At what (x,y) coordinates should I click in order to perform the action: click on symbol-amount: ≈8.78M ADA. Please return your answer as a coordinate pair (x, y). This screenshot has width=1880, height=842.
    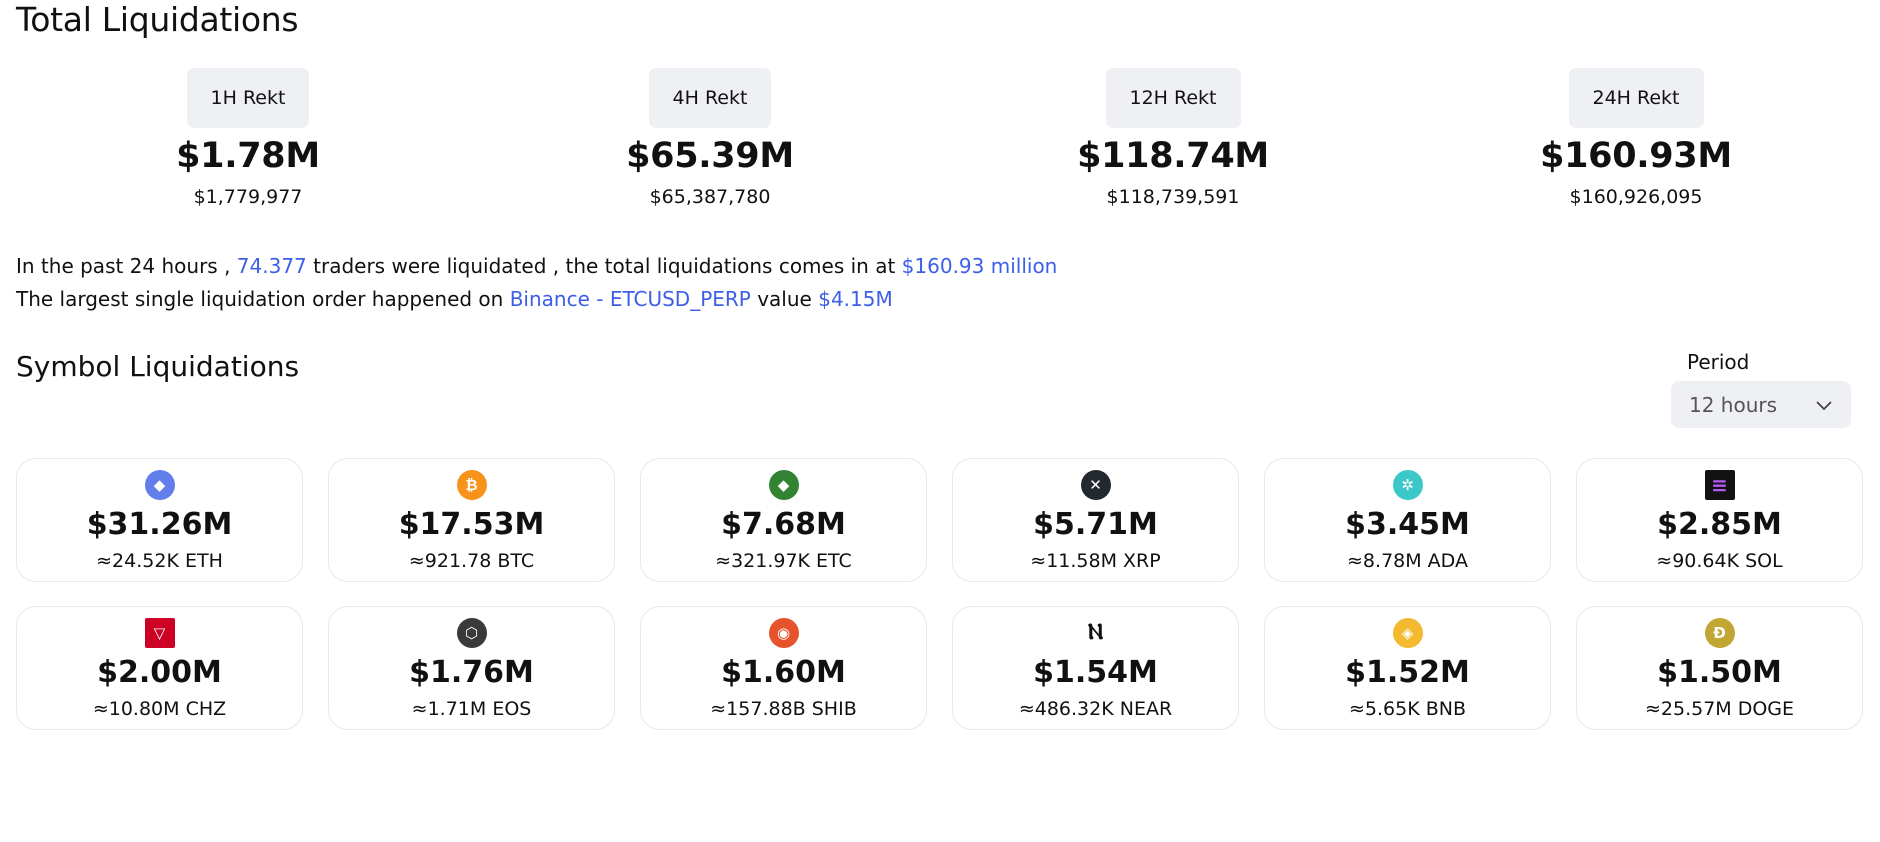
    Looking at the image, I should click on (1407, 561).